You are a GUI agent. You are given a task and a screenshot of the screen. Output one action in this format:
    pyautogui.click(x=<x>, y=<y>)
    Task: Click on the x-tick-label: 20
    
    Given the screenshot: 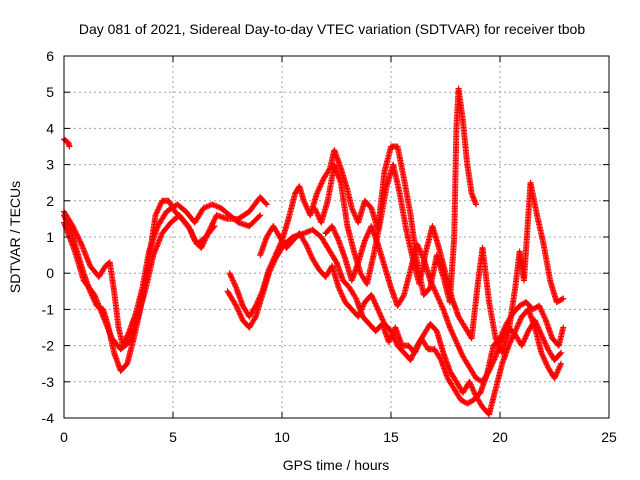 What is the action you would take?
    pyautogui.click(x=500, y=437)
    